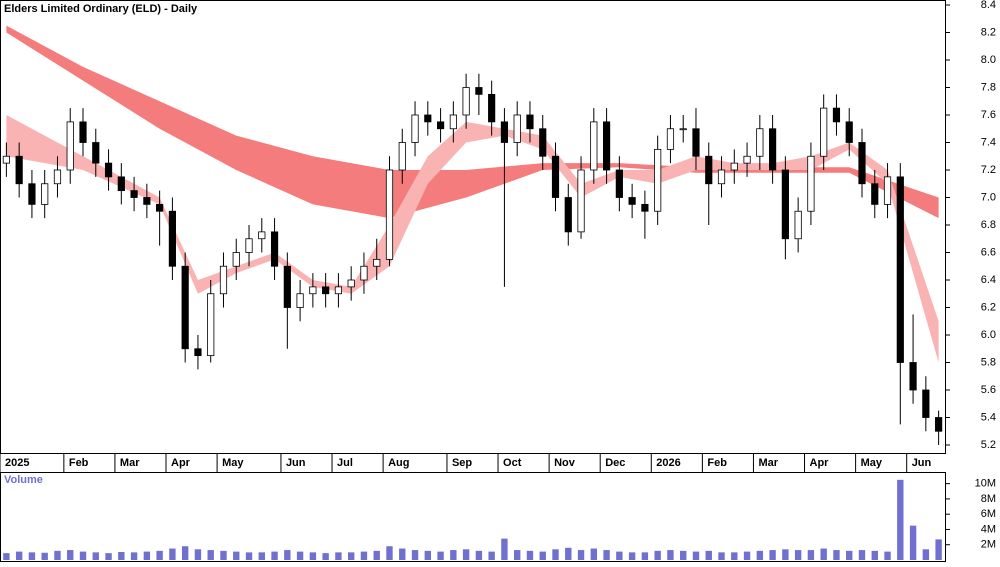 This screenshot has height=567, width=1000. I want to click on y-tick-label: 7.6, so click(988, 115).